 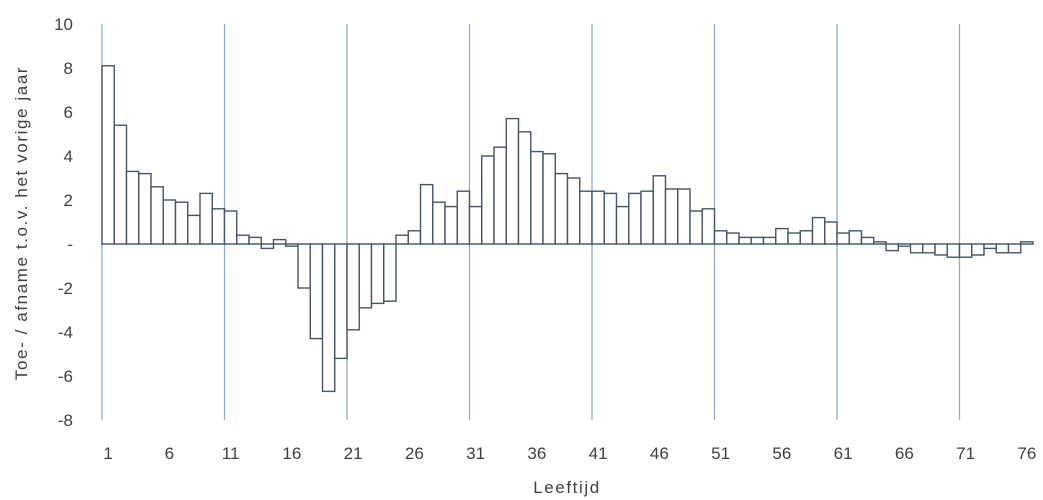 What do you see at coordinates (68, 68) in the screenshot?
I see `y-tick-label: 8` at bounding box center [68, 68].